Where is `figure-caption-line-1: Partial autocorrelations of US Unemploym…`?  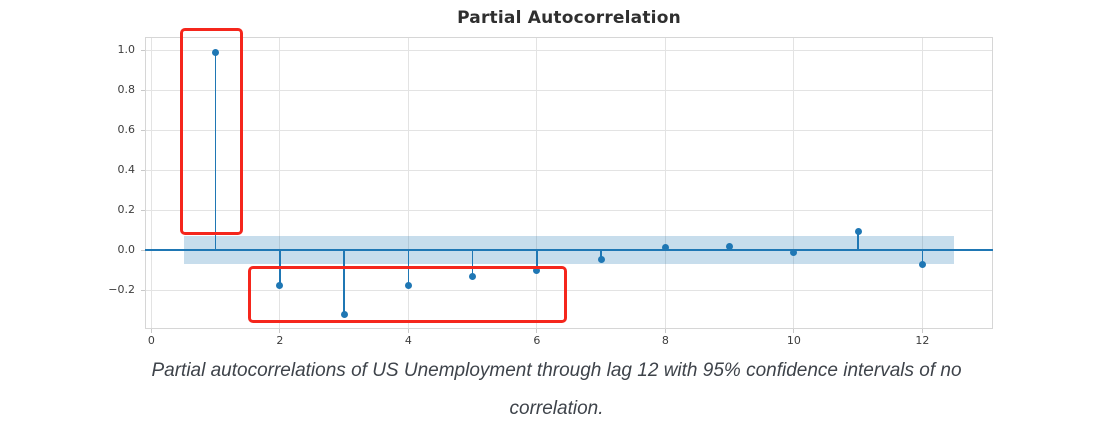 figure-caption-line-1: Partial autocorrelations of US Unemploym… is located at coordinates (556, 370).